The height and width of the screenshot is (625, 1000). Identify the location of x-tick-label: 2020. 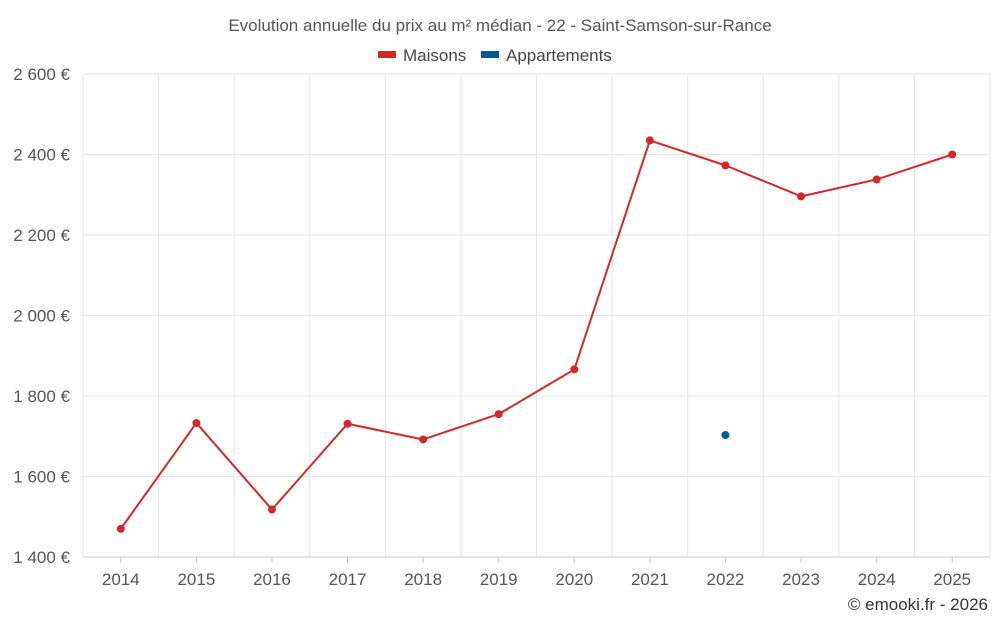
(574, 579).